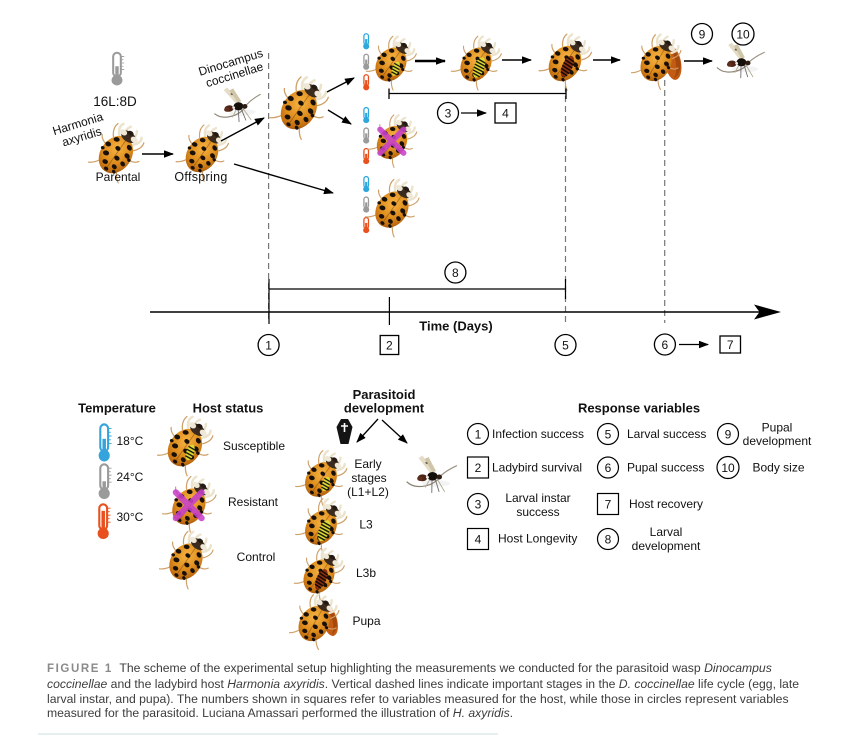 This screenshot has height=739, width=847. I want to click on svg-text: Offspring, so click(200, 177).